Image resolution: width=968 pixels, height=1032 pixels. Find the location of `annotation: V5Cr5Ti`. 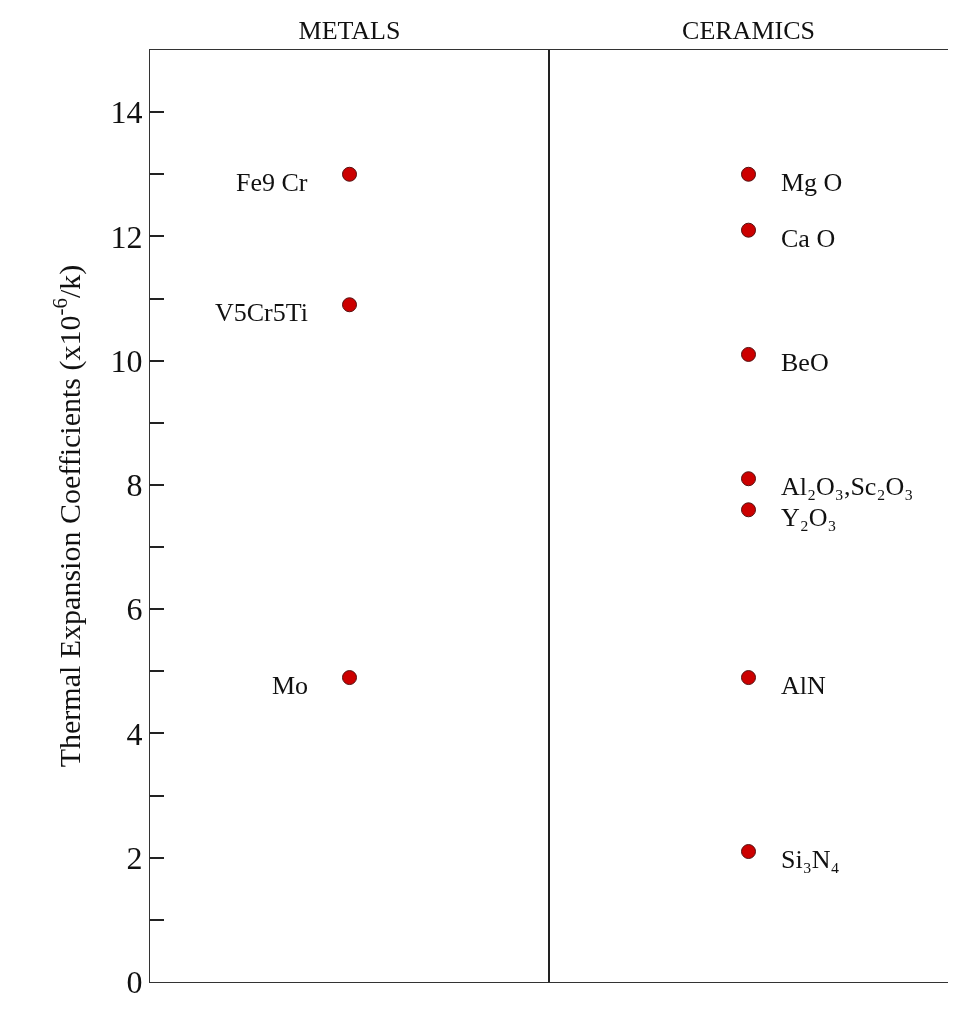

annotation: V5Cr5Ti is located at coordinates (261, 312).